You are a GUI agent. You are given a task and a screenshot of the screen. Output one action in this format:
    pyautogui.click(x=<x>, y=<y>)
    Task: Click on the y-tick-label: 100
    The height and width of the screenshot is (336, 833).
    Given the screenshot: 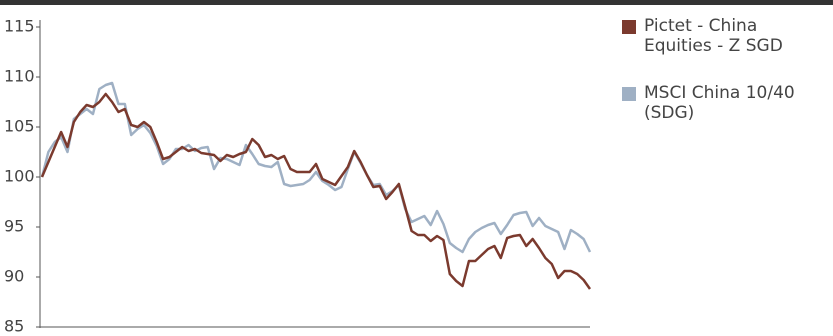 What is the action you would take?
    pyautogui.click(x=19, y=176)
    